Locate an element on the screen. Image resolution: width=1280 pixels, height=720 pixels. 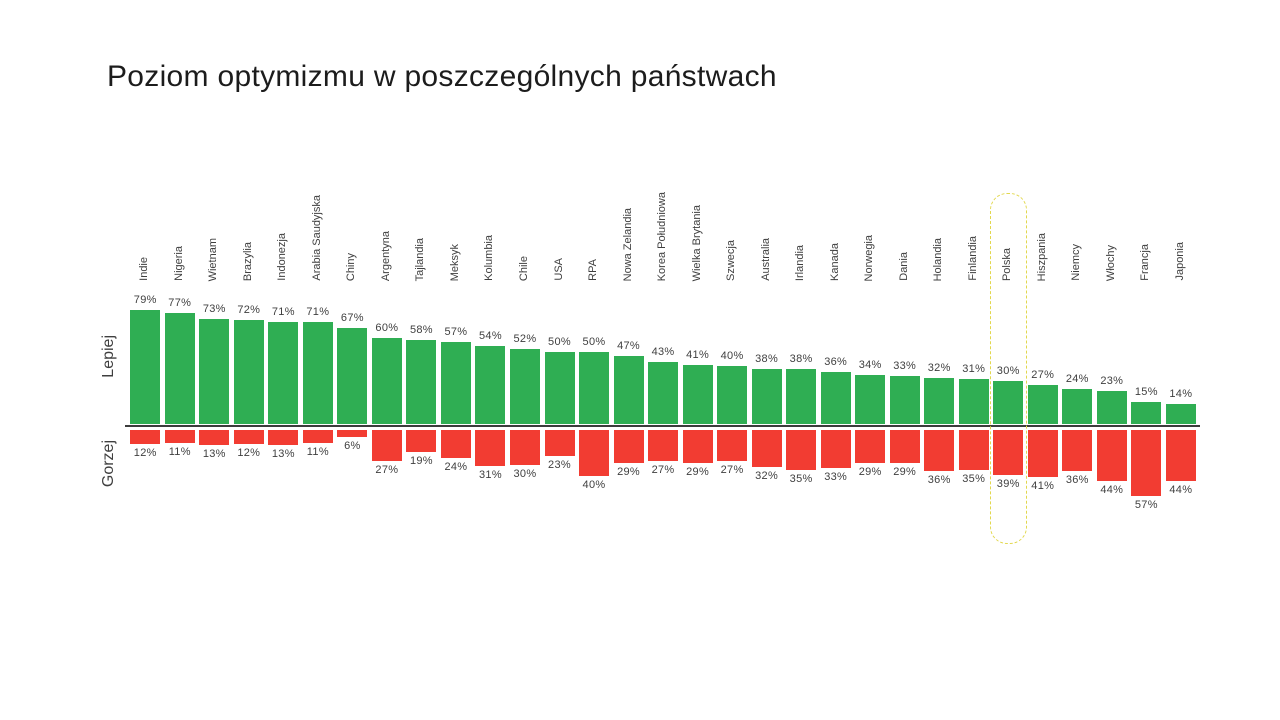
country-label: Holandia is located at coordinates (938, 259).